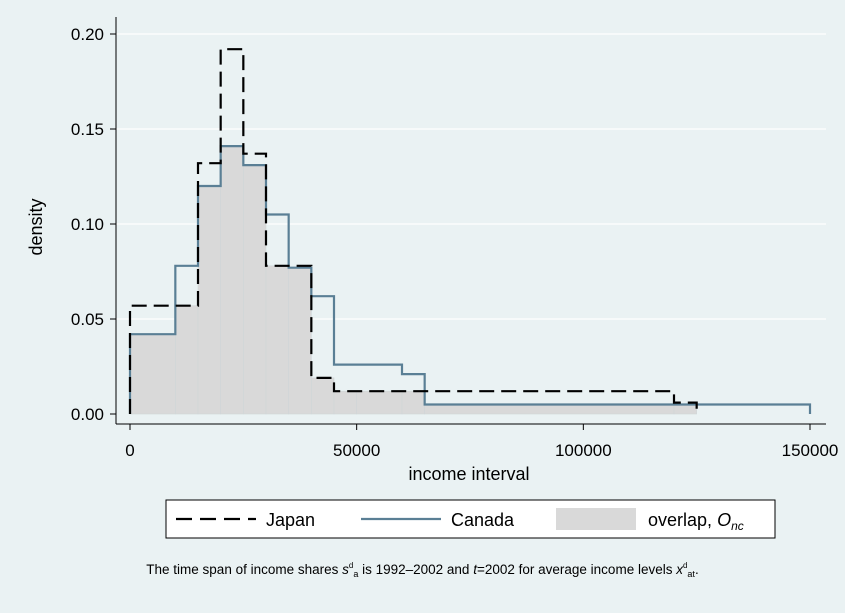 This screenshot has width=845, height=613. I want to click on caption-var-x: x, so click(679, 569).